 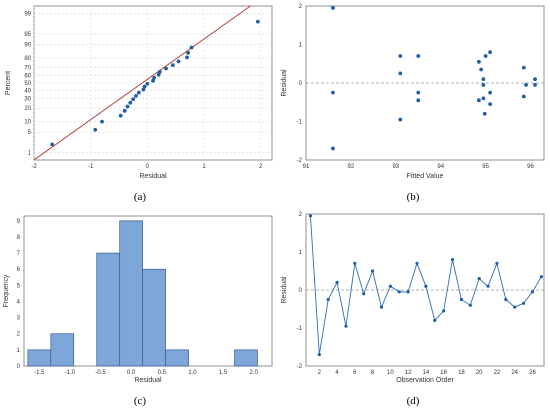 I want to click on x-tick-label: 0, so click(x=148, y=167).